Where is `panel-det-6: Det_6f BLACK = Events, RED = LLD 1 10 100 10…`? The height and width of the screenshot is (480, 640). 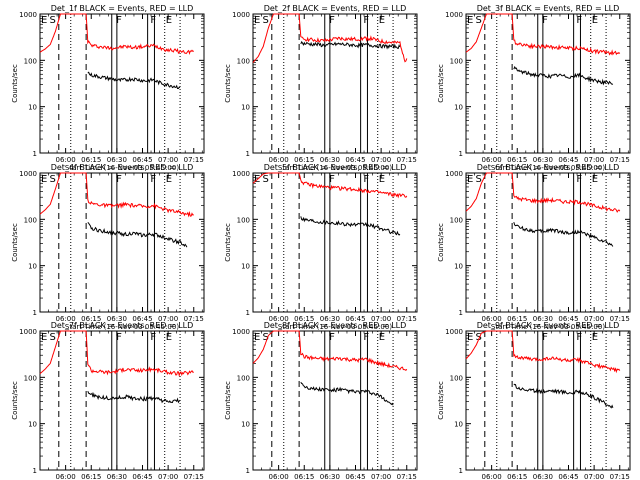
panel-det-6: Det_6f BLACK = Events, RED = LLD 1 10 100 10… is located at coordinates (534, 247).